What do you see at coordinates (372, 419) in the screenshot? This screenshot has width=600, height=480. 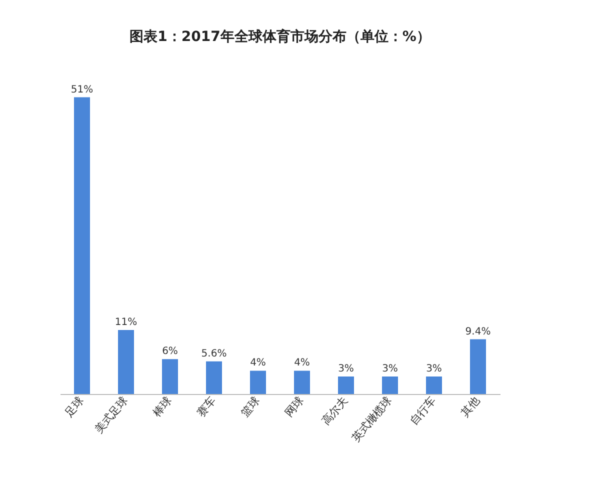 I see `x-tick-label: 英式橄榄球` at bounding box center [372, 419].